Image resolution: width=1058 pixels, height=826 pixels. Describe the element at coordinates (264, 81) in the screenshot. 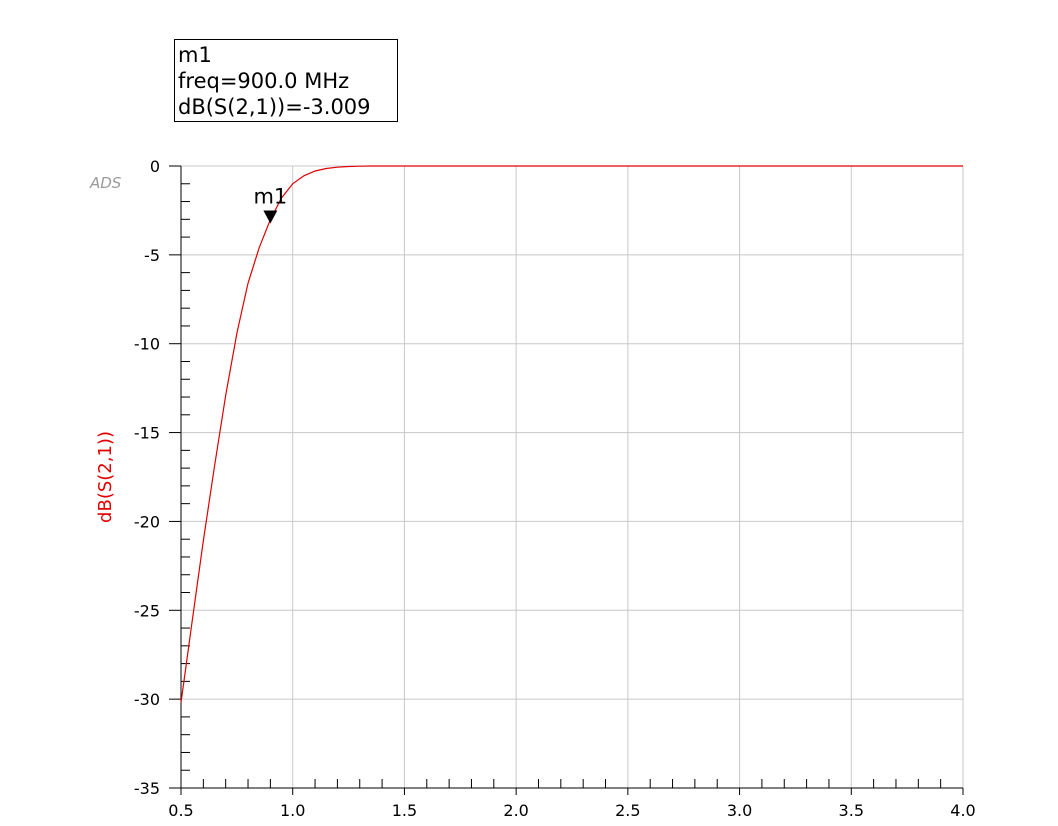

I see `marker-readout-freq: freq=900.0 MHz` at that location.